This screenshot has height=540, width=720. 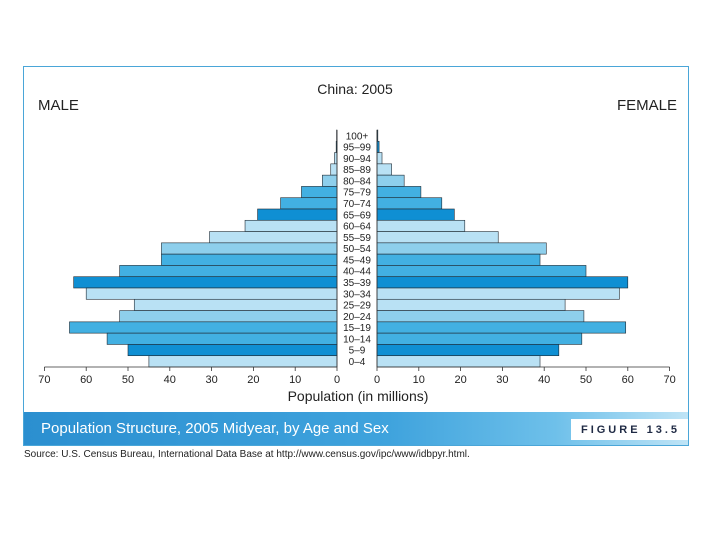 What do you see at coordinates (357, 204) in the screenshot?
I see `age-group-label-7: 70–74` at bounding box center [357, 204].